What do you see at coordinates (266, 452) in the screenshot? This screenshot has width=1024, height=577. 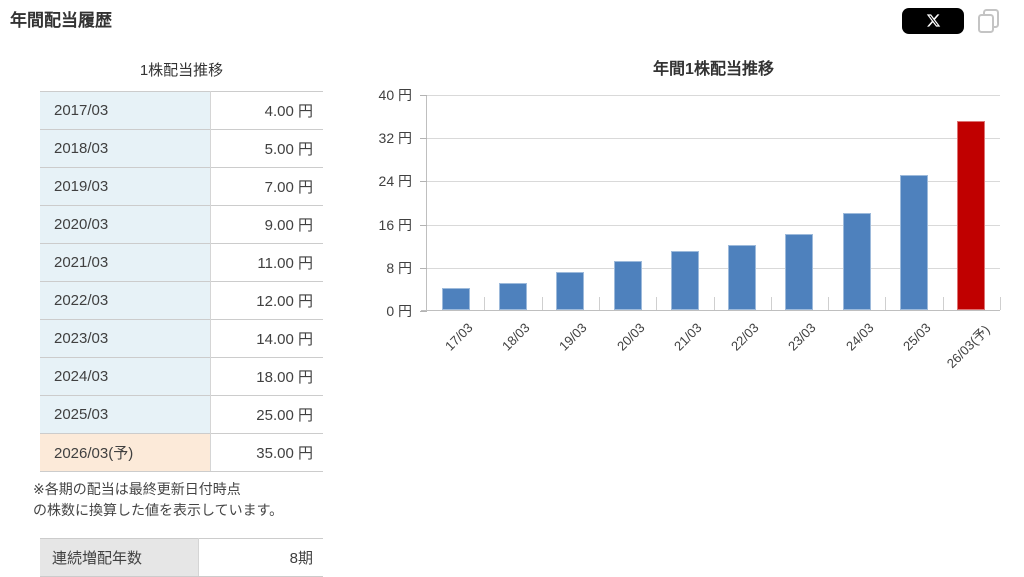 I see `dividend-value-cell: 35.00 円` at bounding box center [266, 452].